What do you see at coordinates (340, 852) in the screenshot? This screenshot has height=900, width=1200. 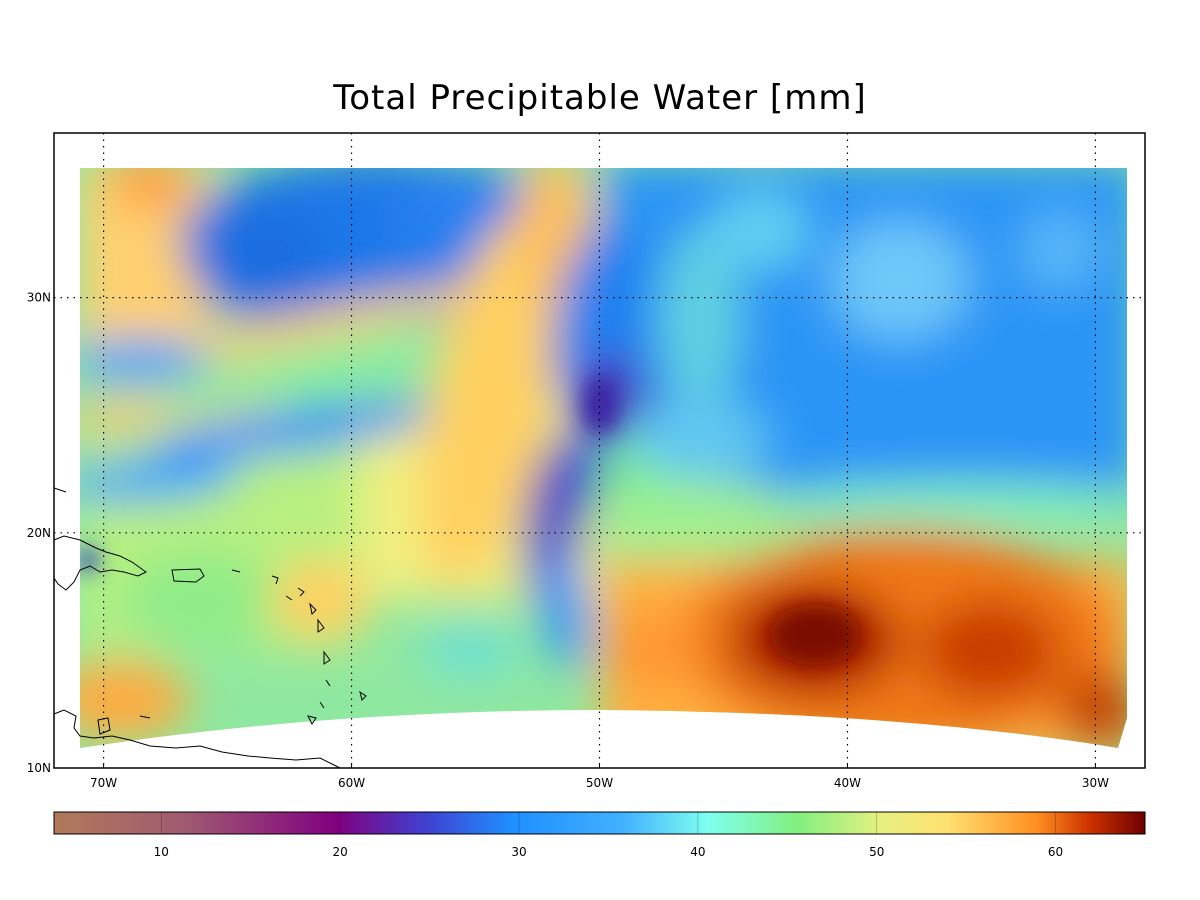 I see `colorbar-tick-label: 20` at bounding box center [340, 852].